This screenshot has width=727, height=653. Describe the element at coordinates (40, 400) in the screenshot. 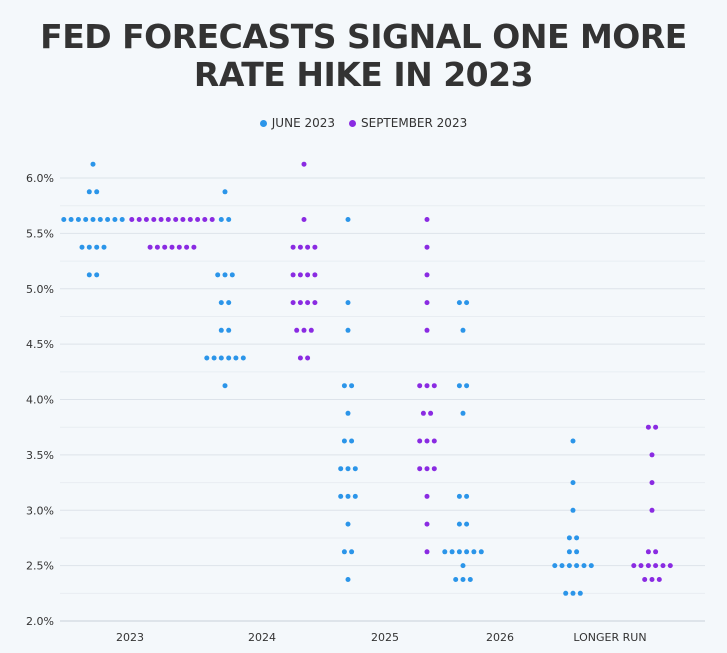

I see `y-tick-label: 4.0%` at that location.